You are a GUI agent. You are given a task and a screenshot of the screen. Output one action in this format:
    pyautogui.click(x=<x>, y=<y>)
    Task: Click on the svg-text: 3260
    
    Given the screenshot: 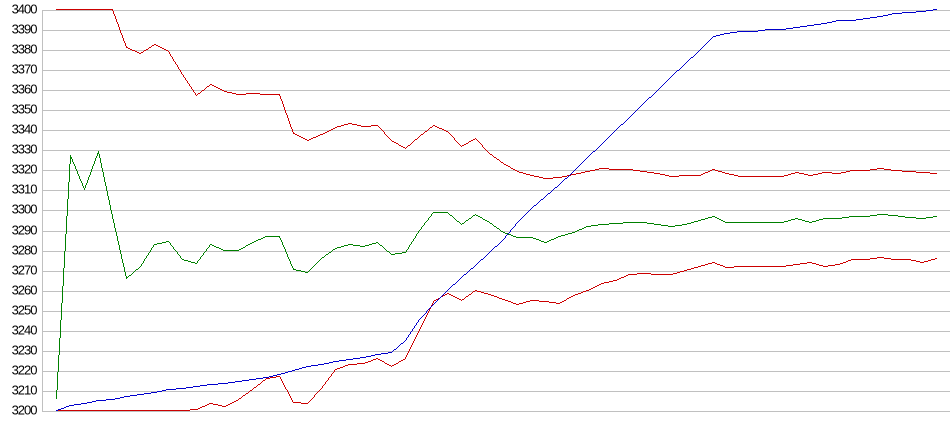 What is the action you would take?
    pyautogui.click(x=25, y=289)
    